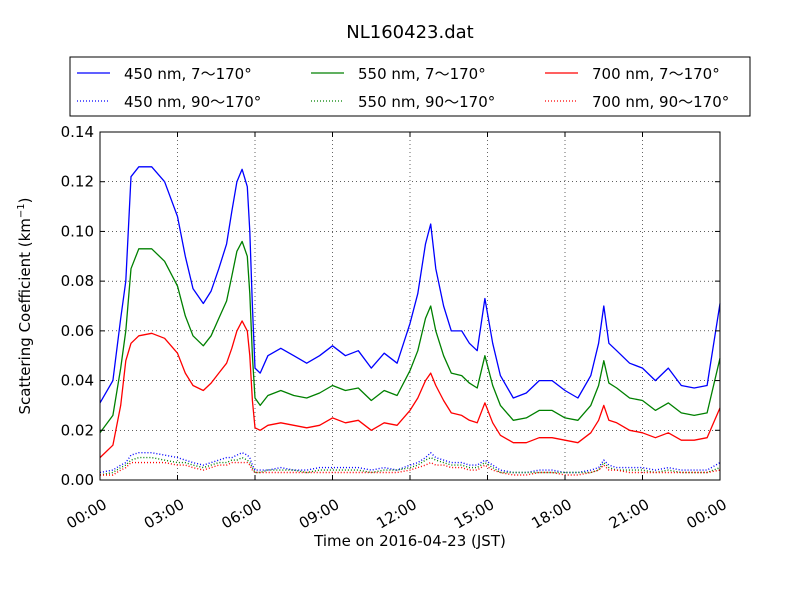 This screenshot has height=600, width=800. What do you see at coordinates (409, 541) in the screenshot?
I see `x-axis-label: Time on 2016-04-23 (JST)` at bounding box center [409, 541].